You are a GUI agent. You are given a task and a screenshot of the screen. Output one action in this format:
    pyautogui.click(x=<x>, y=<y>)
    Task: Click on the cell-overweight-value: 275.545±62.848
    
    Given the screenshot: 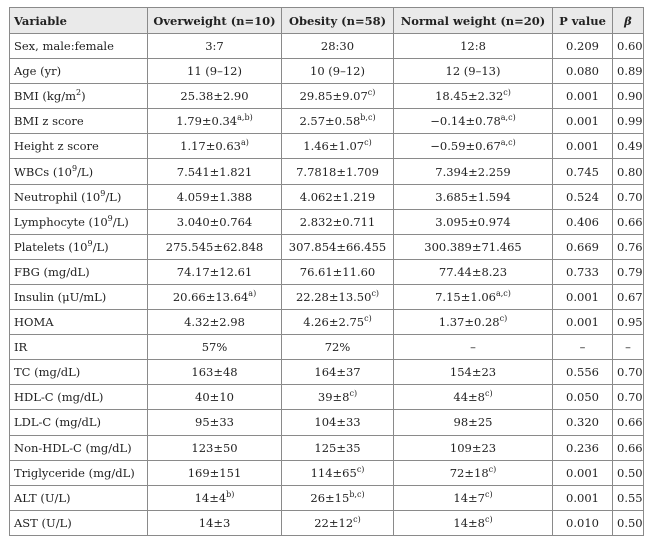 What is the action you would take?
    pyautogui.click(x=214, y=246)
    